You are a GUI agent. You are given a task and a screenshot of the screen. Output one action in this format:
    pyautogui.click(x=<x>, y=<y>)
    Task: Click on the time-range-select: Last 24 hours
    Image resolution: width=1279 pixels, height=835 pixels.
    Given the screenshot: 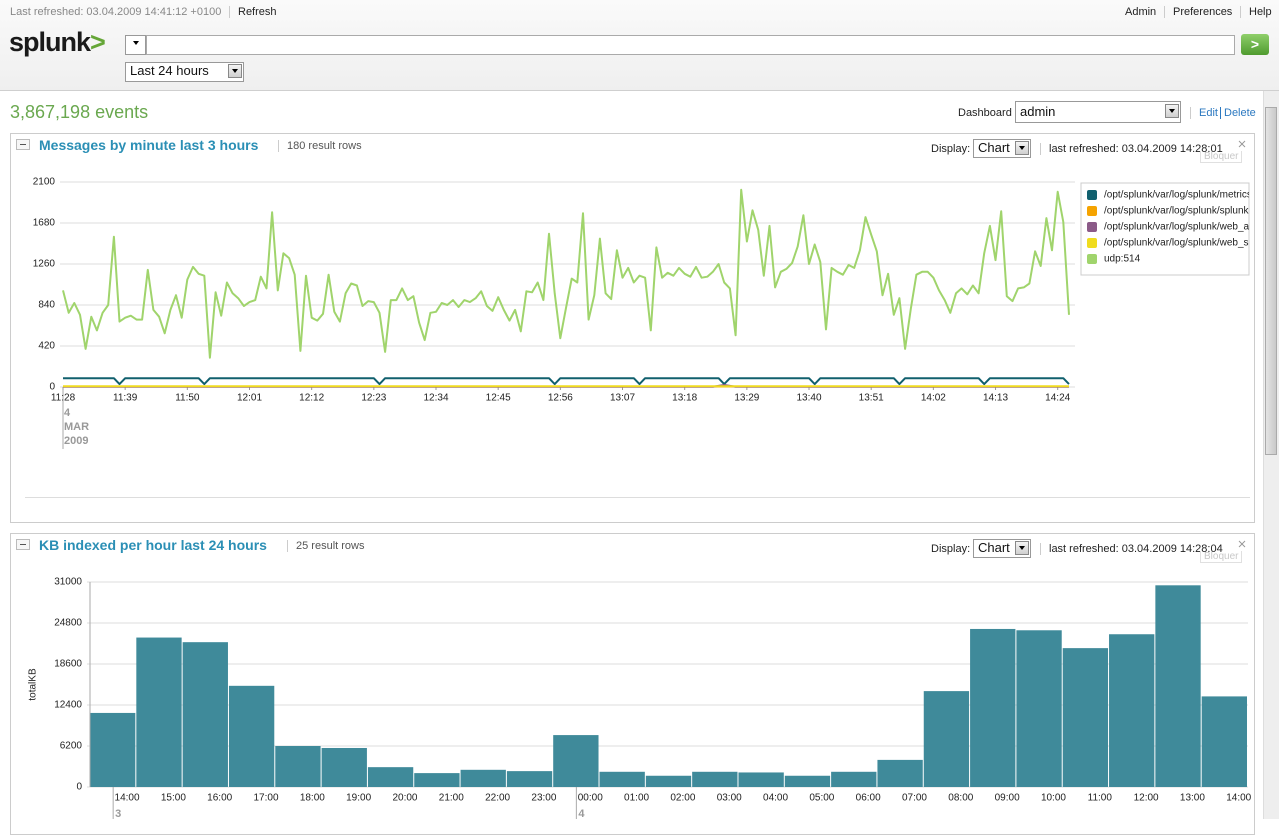 What is the action you would take?
    pyautogui.click(x=184, y=72)
    